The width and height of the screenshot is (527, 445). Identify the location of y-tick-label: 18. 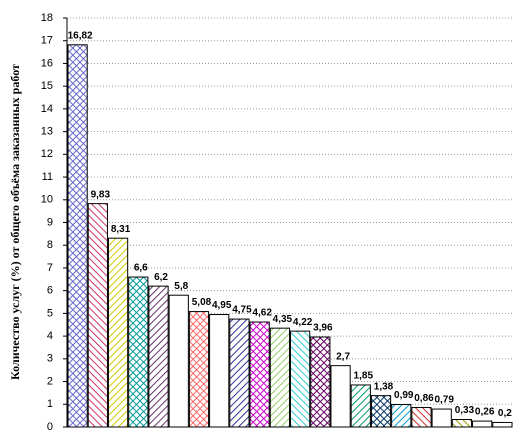
(47, 18).